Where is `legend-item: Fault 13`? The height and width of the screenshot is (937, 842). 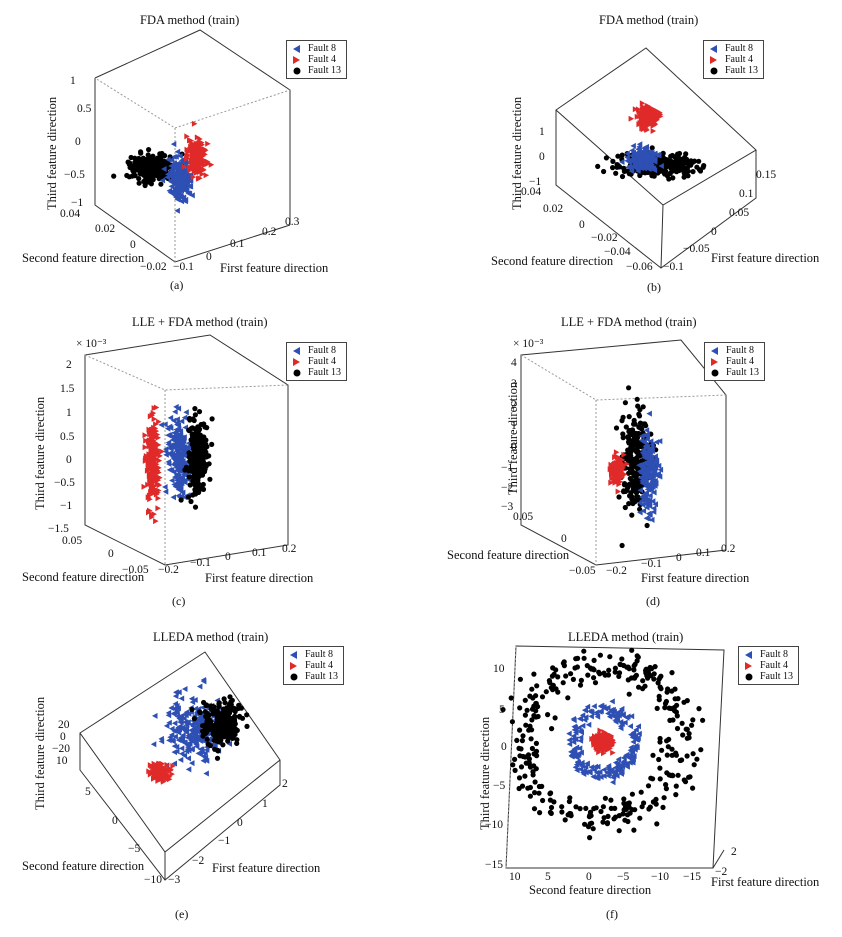
legend-item: Fault 13 is located at coordinates (734, 372).